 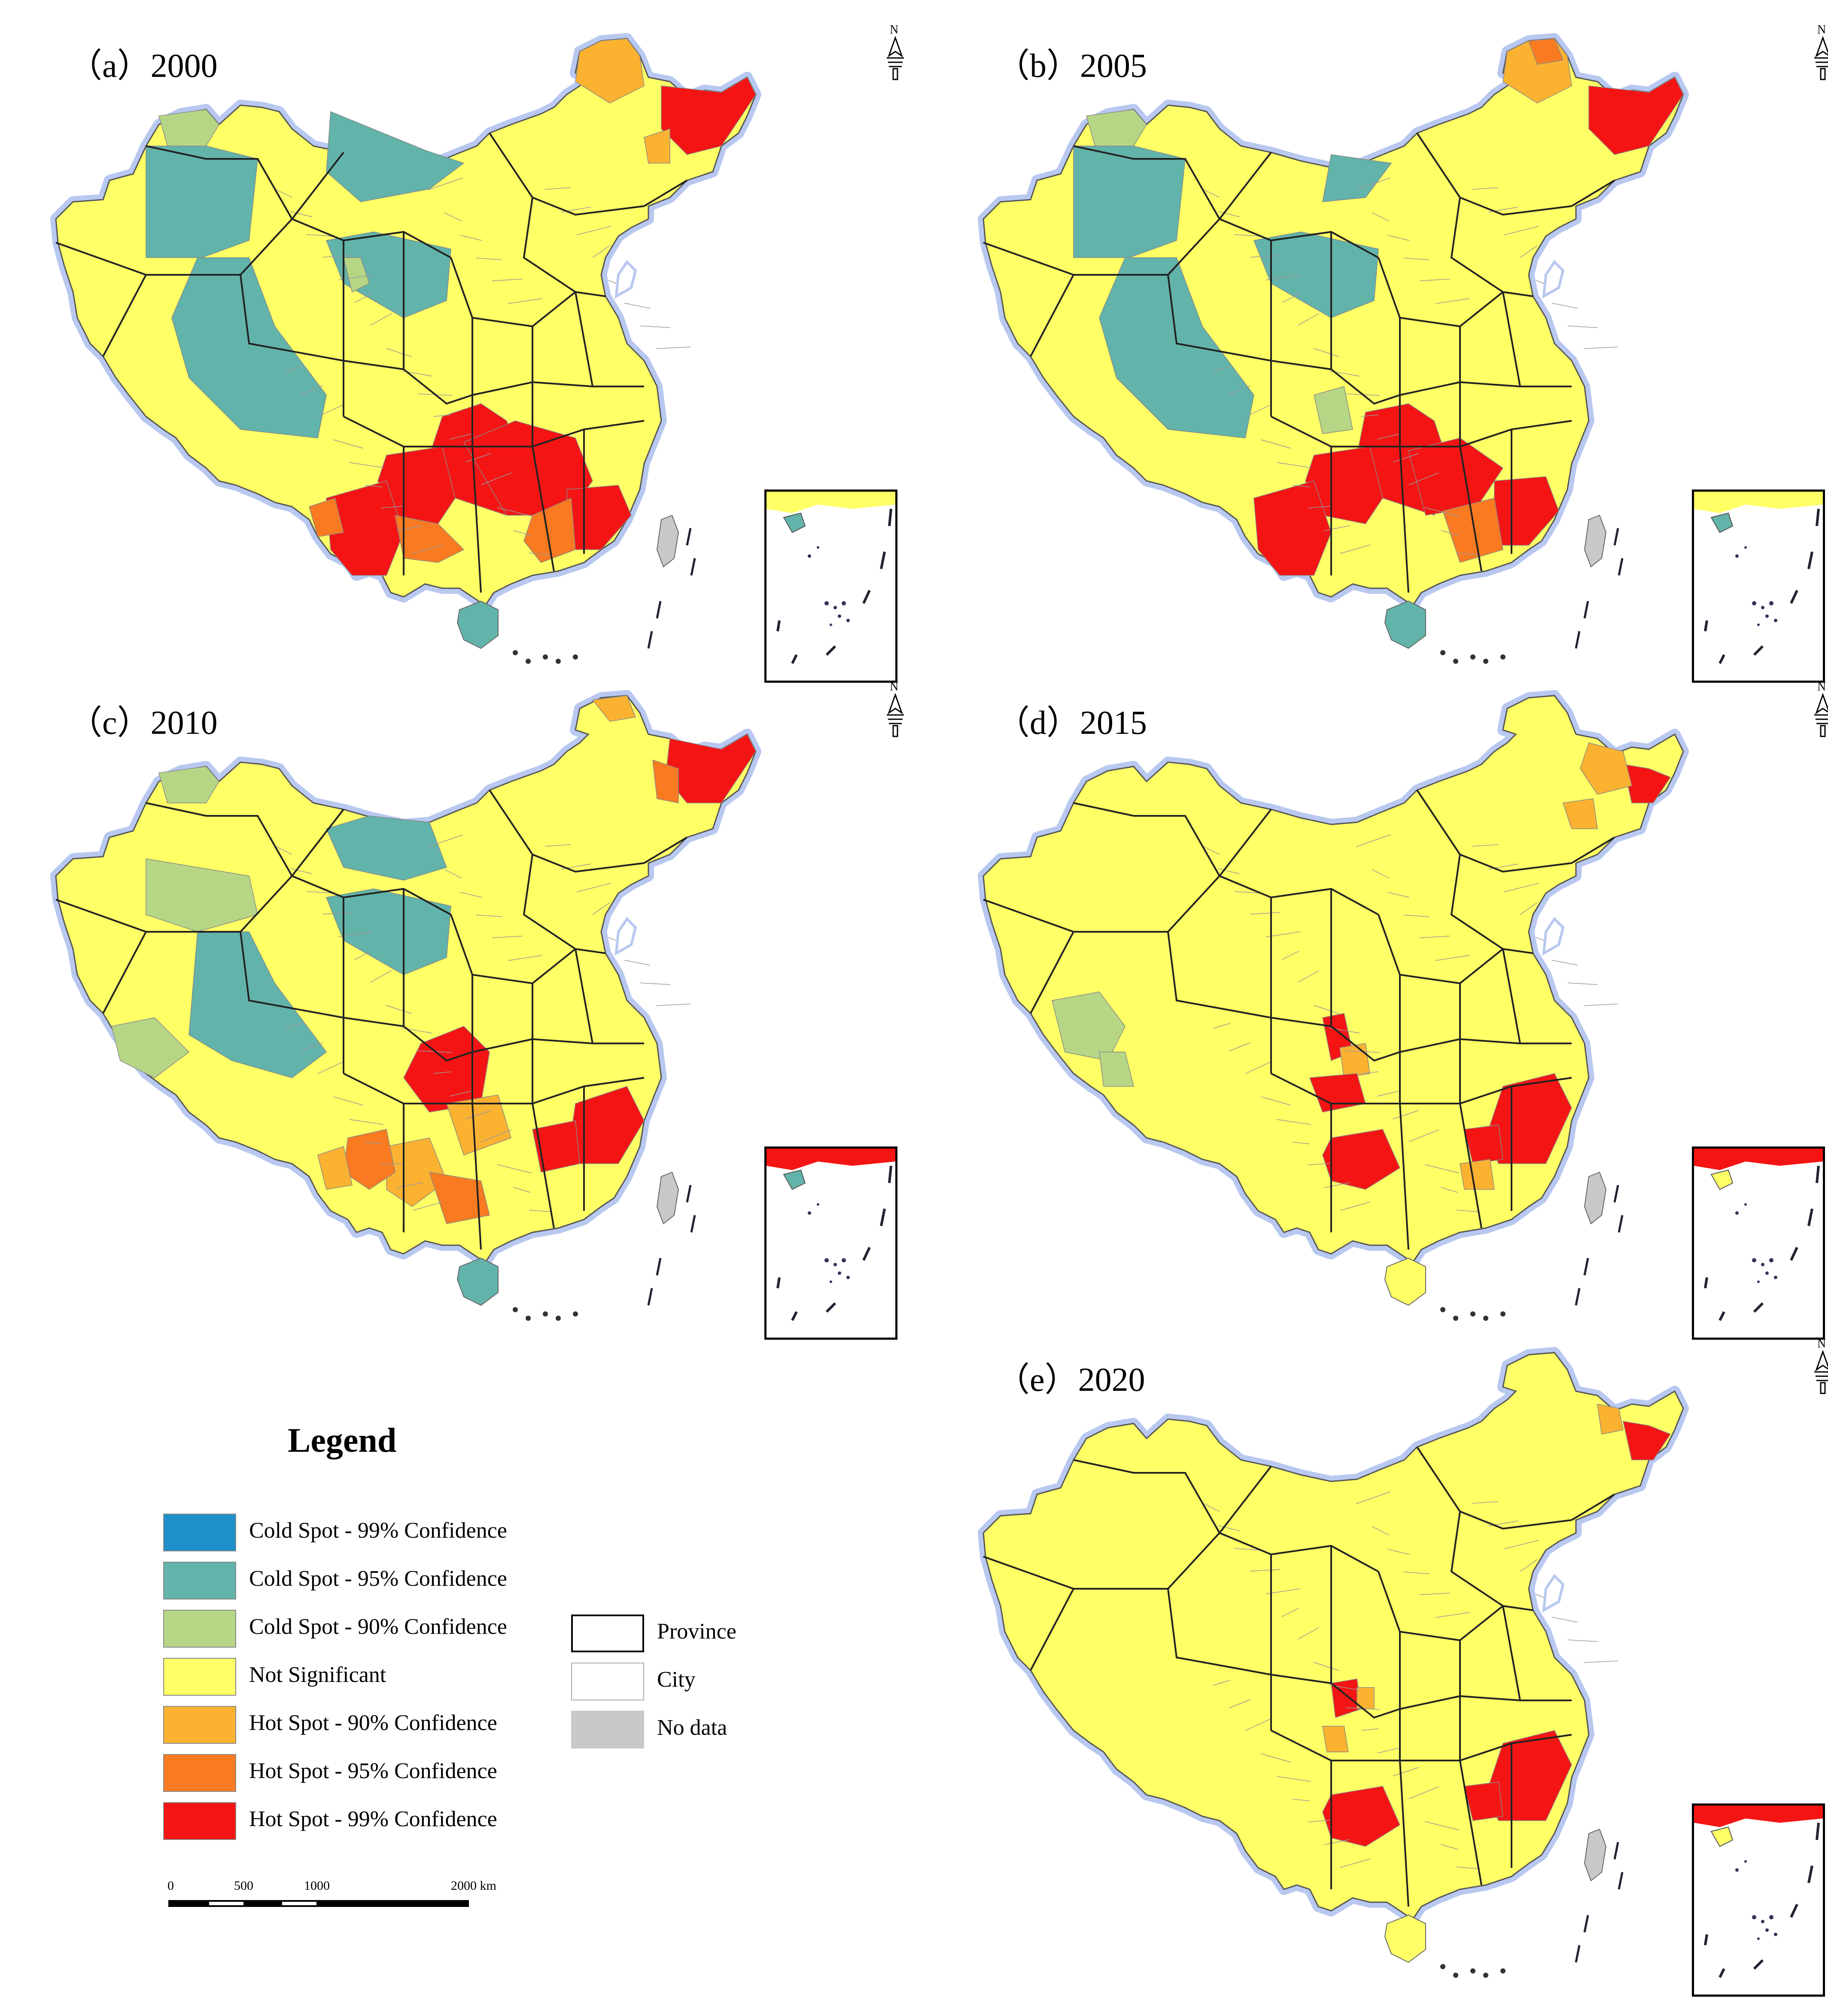 I want to click on china-map-a, so click(x=405, y=348).